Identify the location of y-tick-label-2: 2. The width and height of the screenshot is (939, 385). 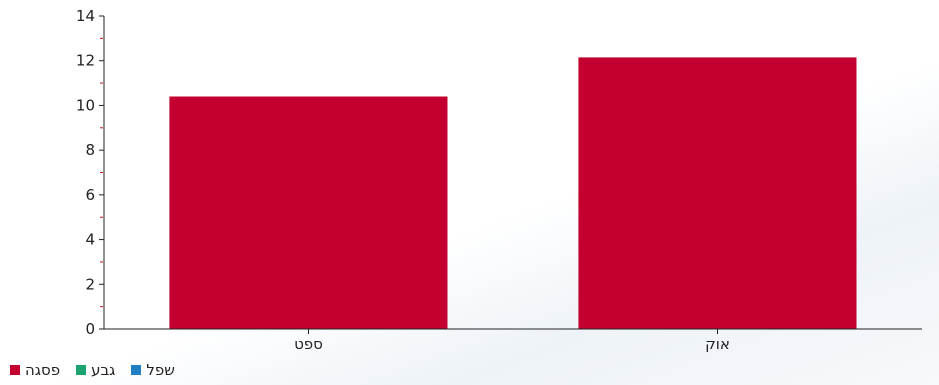
(90, 284).